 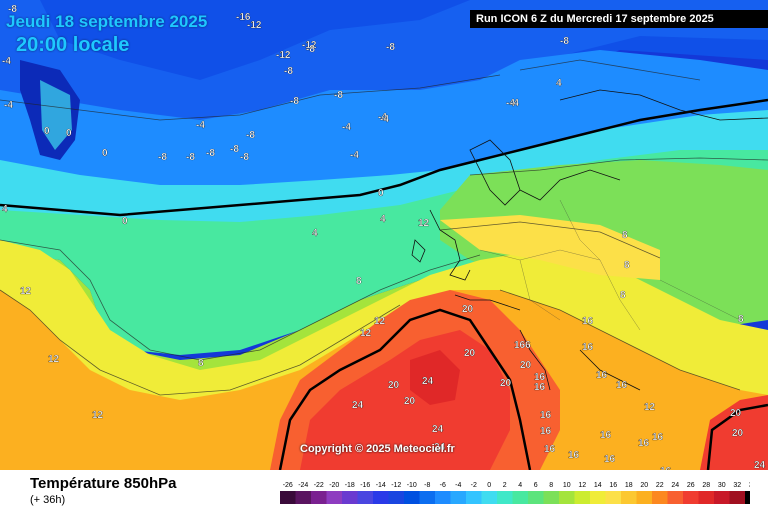 What do you see at coordinates (644, 485) in the screenshot?
I see `legend-tick: 20` at bounding box center [644, 485].